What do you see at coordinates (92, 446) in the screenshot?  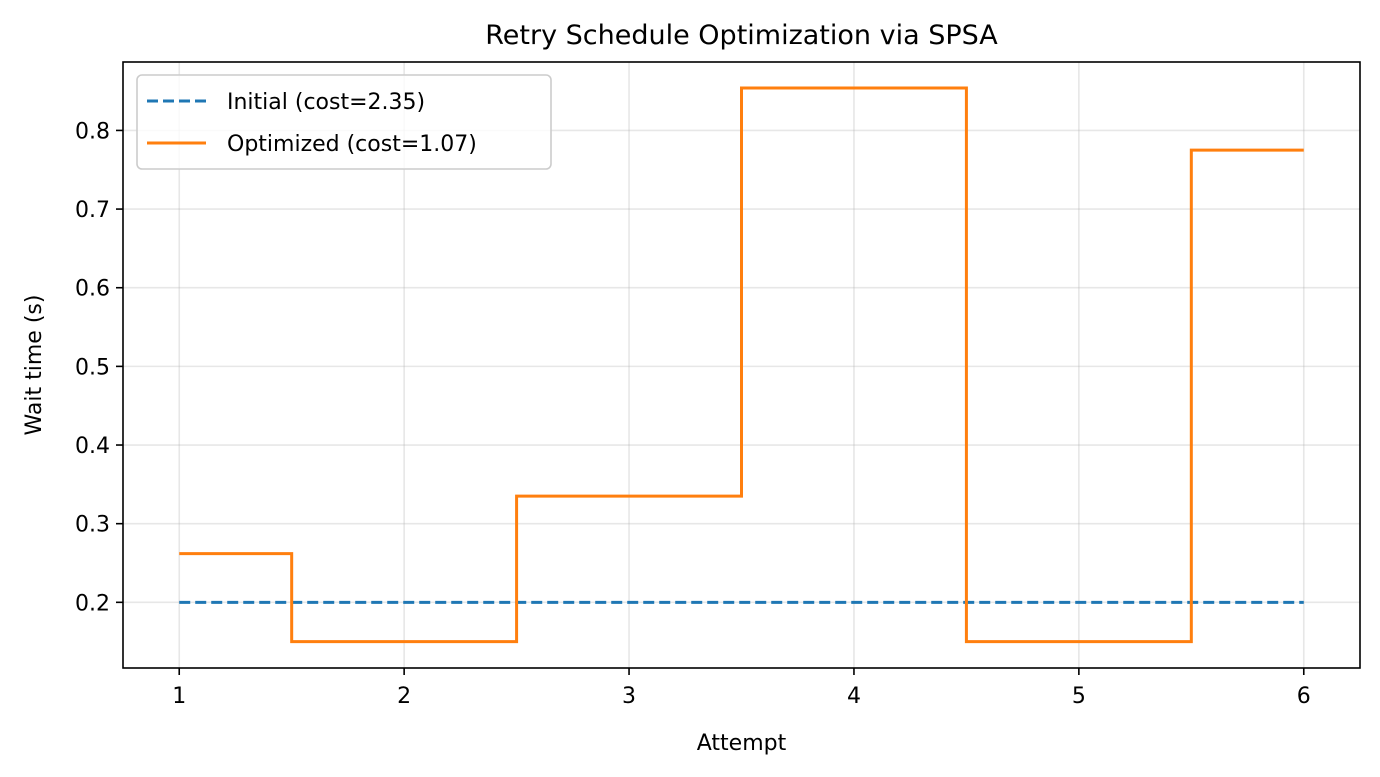 I see `y-tick-label: 0.4` at bounding box center [92, 446].